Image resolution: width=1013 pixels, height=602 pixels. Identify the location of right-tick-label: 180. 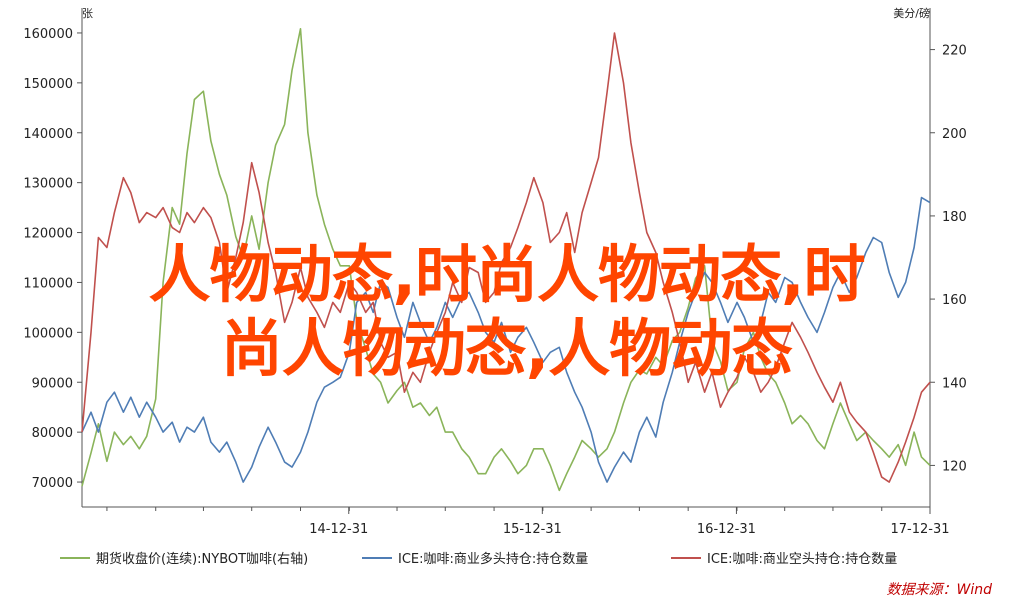
(954, 217).